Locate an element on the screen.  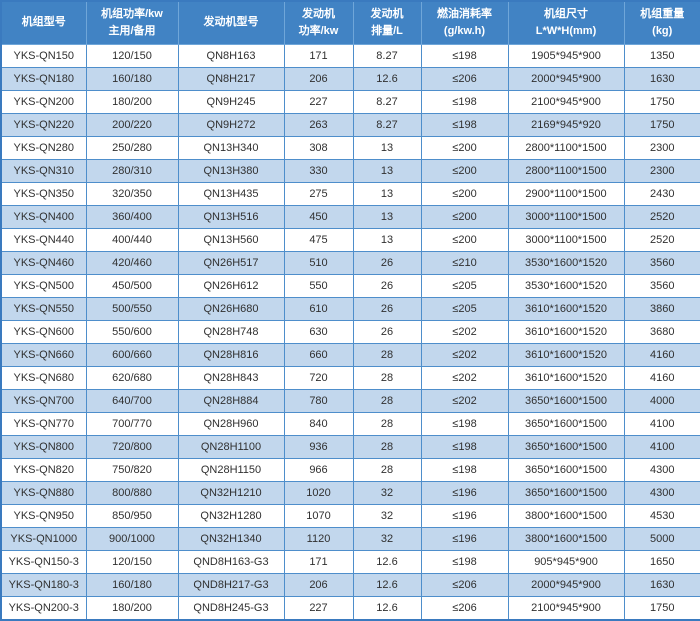
cell-unit_model: YKS-QN180-3 is located at coordinates (43, 585).